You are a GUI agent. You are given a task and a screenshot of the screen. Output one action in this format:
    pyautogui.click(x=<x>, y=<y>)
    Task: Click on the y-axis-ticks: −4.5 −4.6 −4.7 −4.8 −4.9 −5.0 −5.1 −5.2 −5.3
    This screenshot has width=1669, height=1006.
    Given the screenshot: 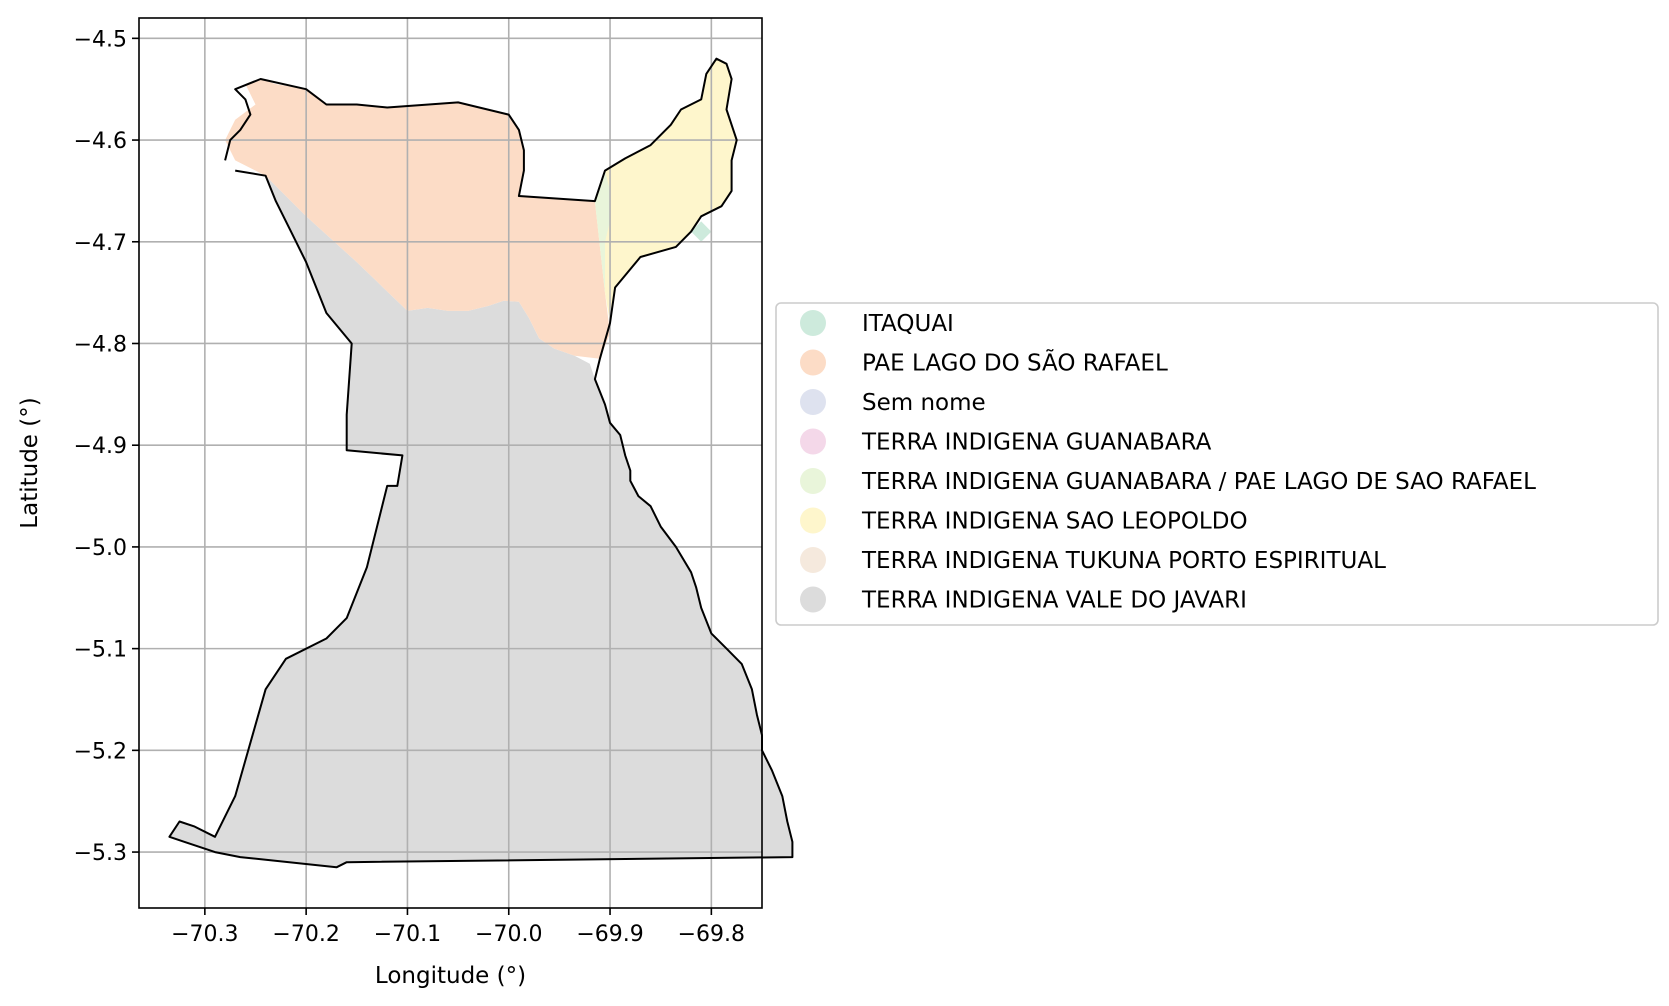 What is the action you would take?
    pyautogui.click(x=106, y=446)
    